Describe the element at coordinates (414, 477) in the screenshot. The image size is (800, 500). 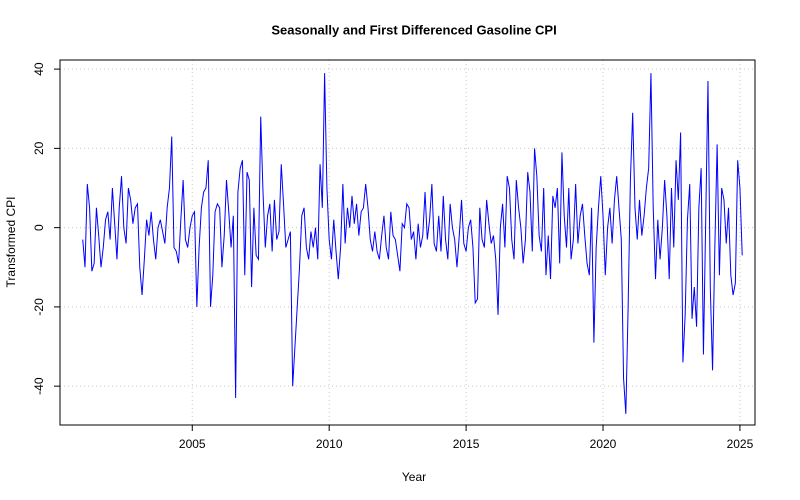
I see `x-axis-label: Year` at that location.